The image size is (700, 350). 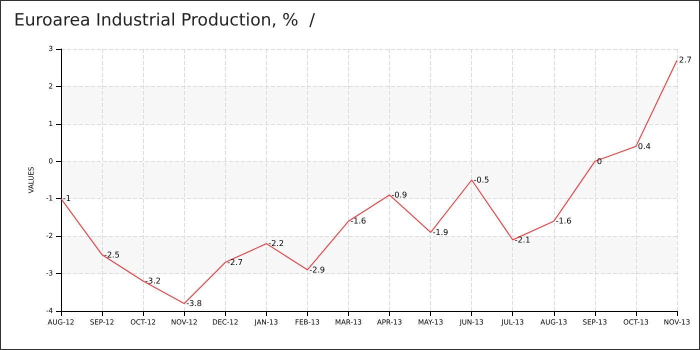 I want to click on data-label: -1.9, so click(x=440, y=232).